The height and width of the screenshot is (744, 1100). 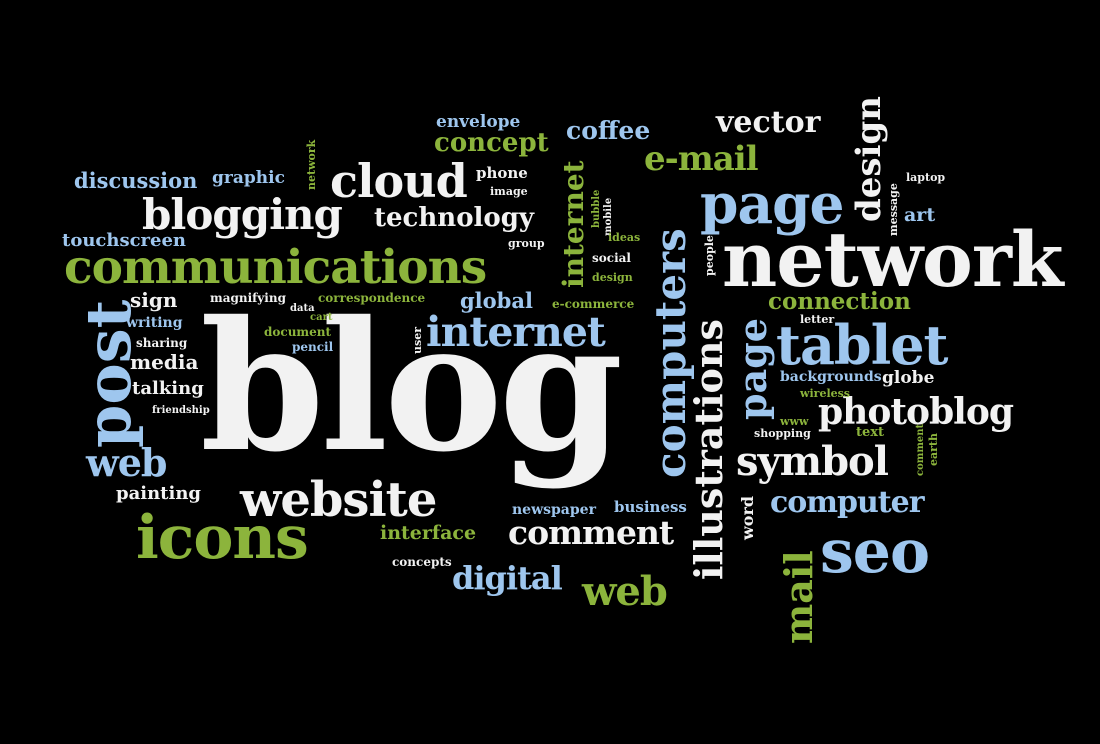 I want to click on word-network: network, so click(x=893, y=259).